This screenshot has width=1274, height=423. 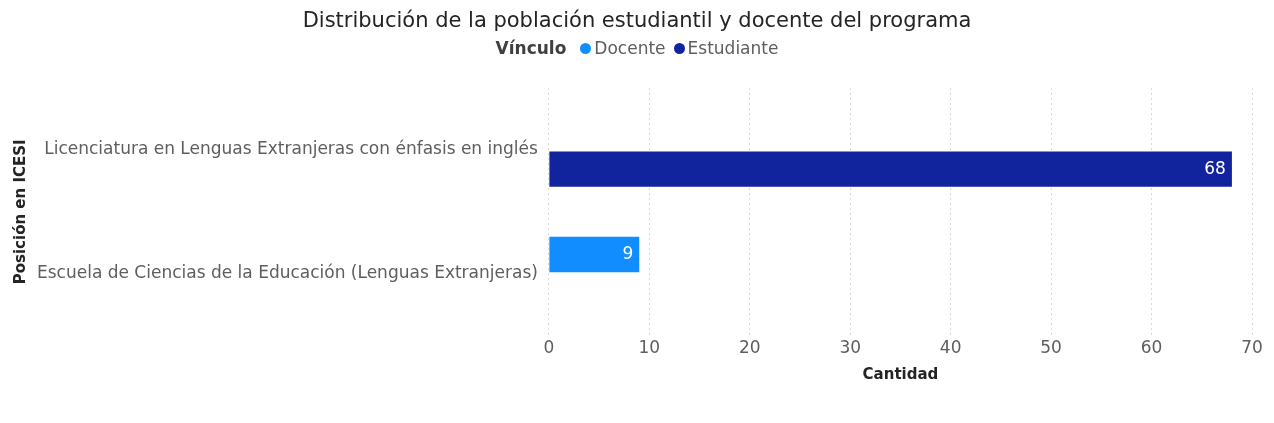 What do you see at coordinates (1051, 347) in the screenshot?
I see `x-tick-label: 50` at bounding box center [1051, 347].